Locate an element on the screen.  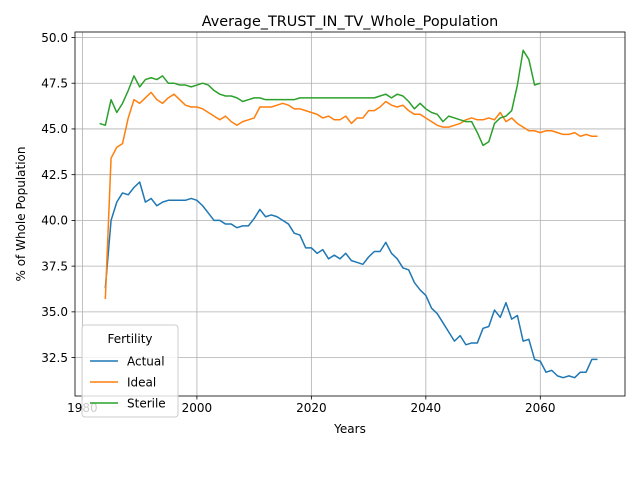
legend: Fertility Actual Ideal Sterile is located at coordinates (130, 371).